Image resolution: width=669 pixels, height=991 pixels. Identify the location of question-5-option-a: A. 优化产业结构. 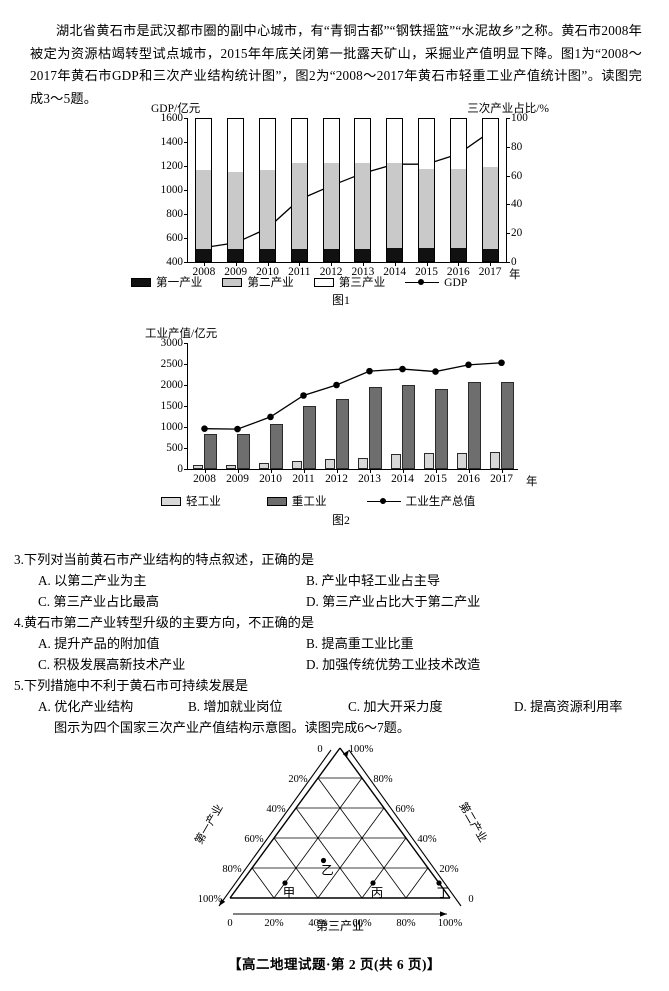
(86, 706).